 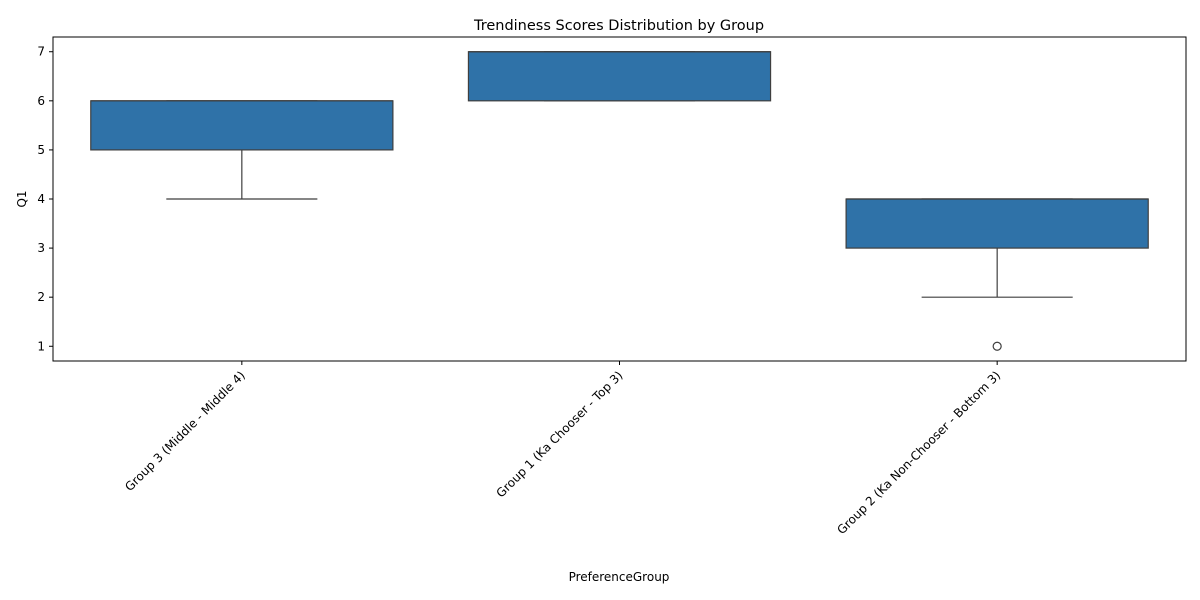 I want to click on y-tick-label: 3, so click(x=41, y=248).